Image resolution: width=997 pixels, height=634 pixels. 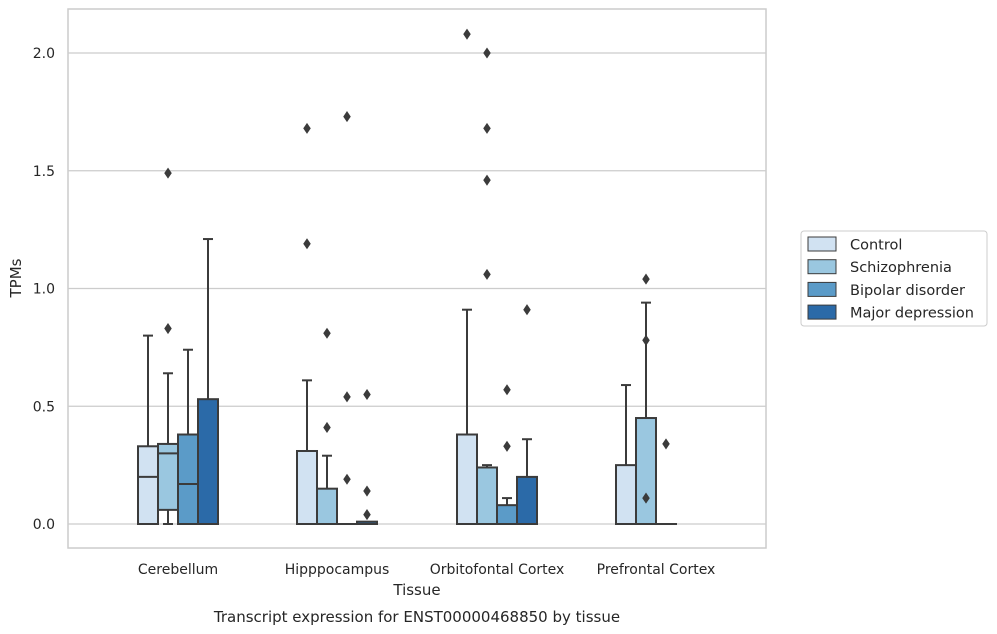 I want to click on x-tick-label: Orbitofontal Cortex, so click(x=497, y=570).